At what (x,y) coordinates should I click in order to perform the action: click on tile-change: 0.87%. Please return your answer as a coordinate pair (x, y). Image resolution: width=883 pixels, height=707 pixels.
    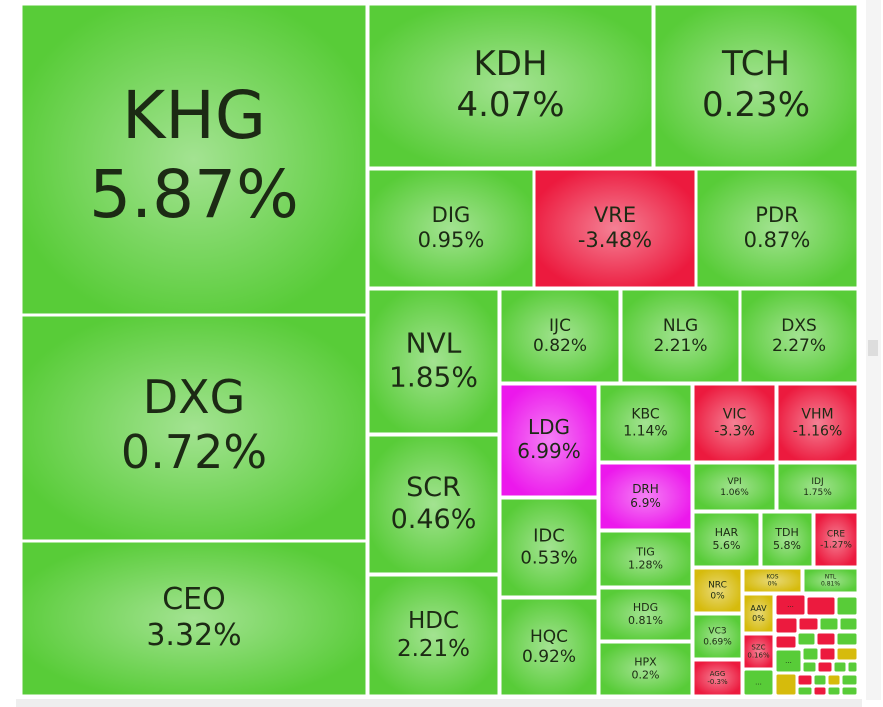
    Looking at the image, I should click on (777, 240).